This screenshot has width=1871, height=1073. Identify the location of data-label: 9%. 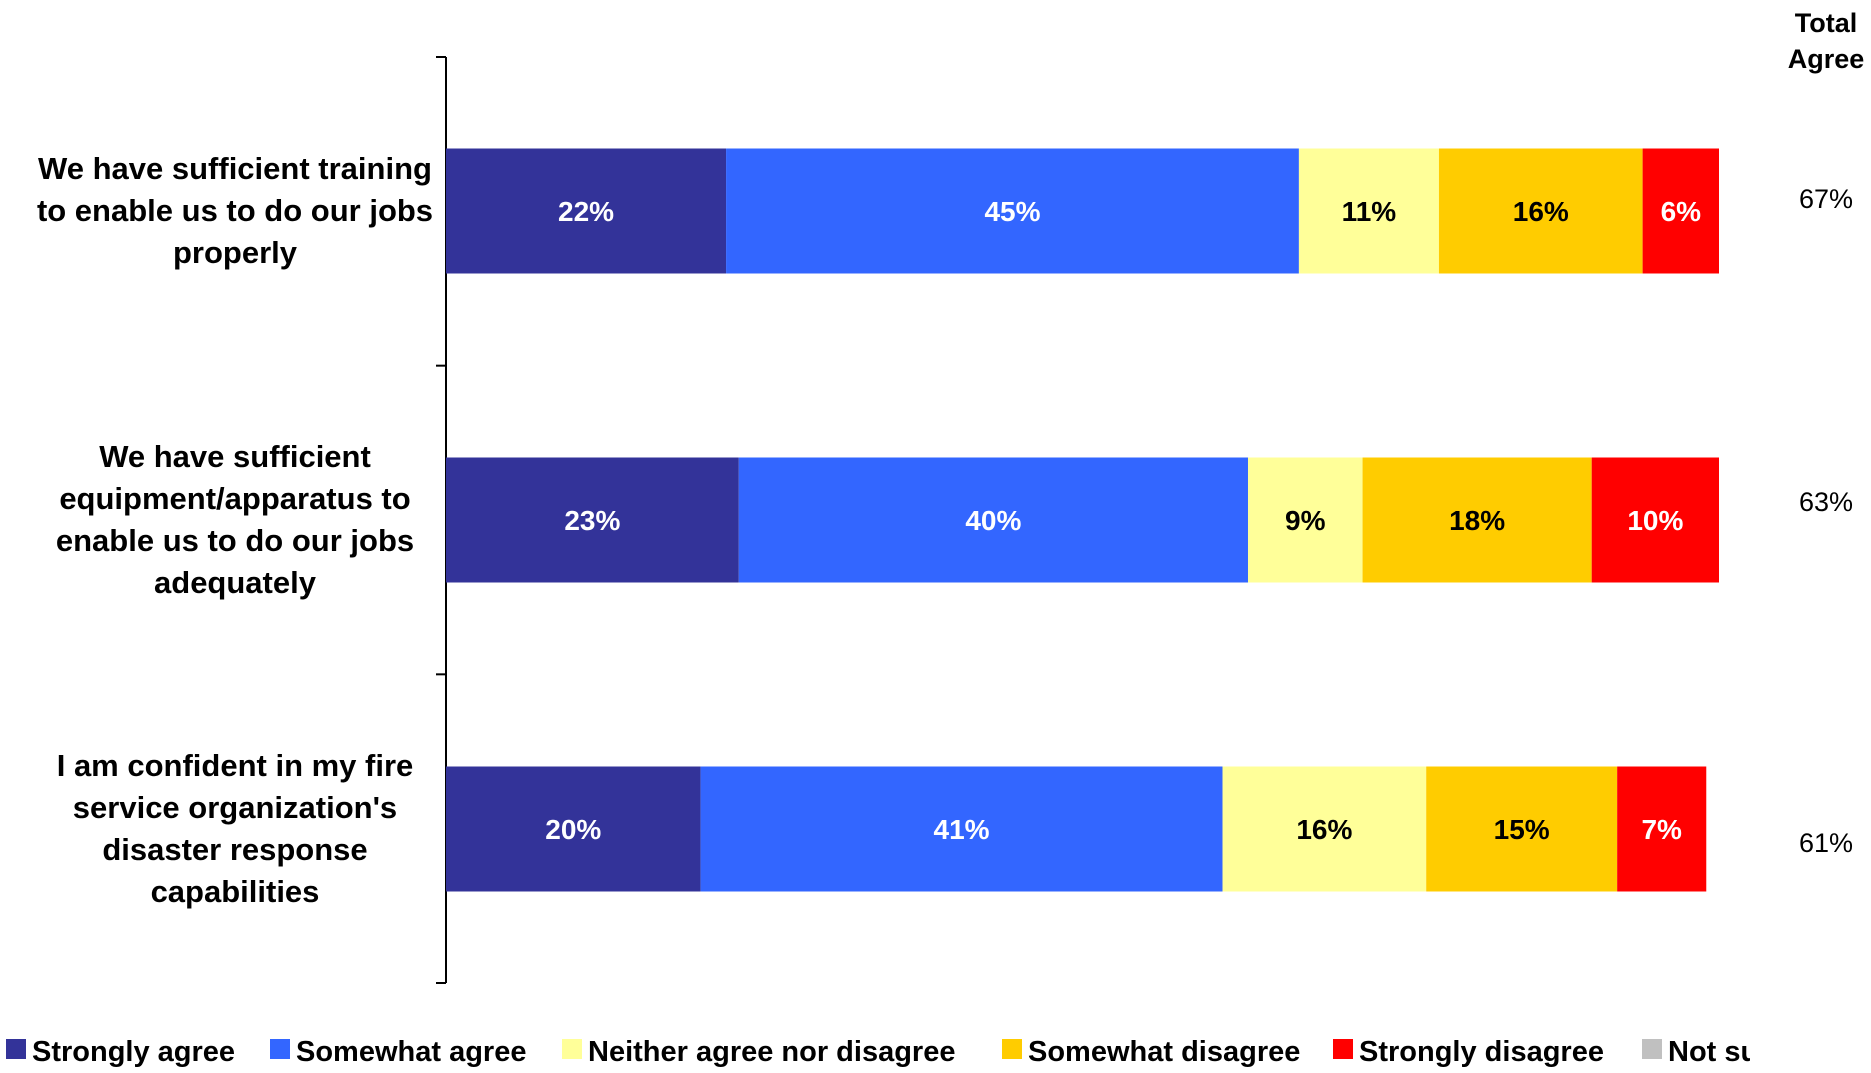
(1305, 520).